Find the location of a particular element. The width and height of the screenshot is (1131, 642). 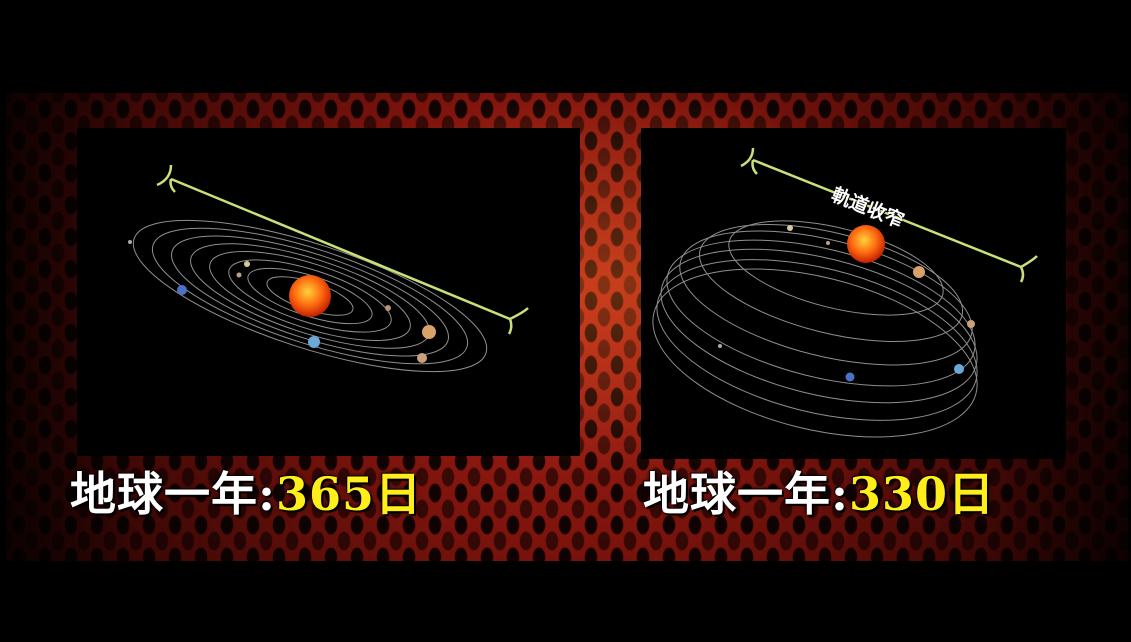

planet-mars-left is located at coordinates (239, 275).